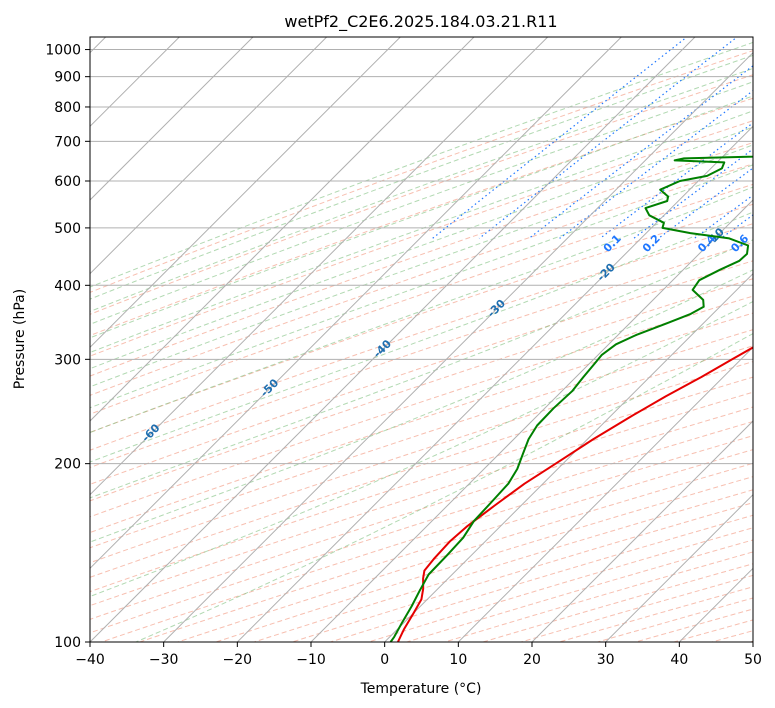 The image size is (775, 708). I want to click on x-axis-title: Temperature (°C), so click(421, 689).